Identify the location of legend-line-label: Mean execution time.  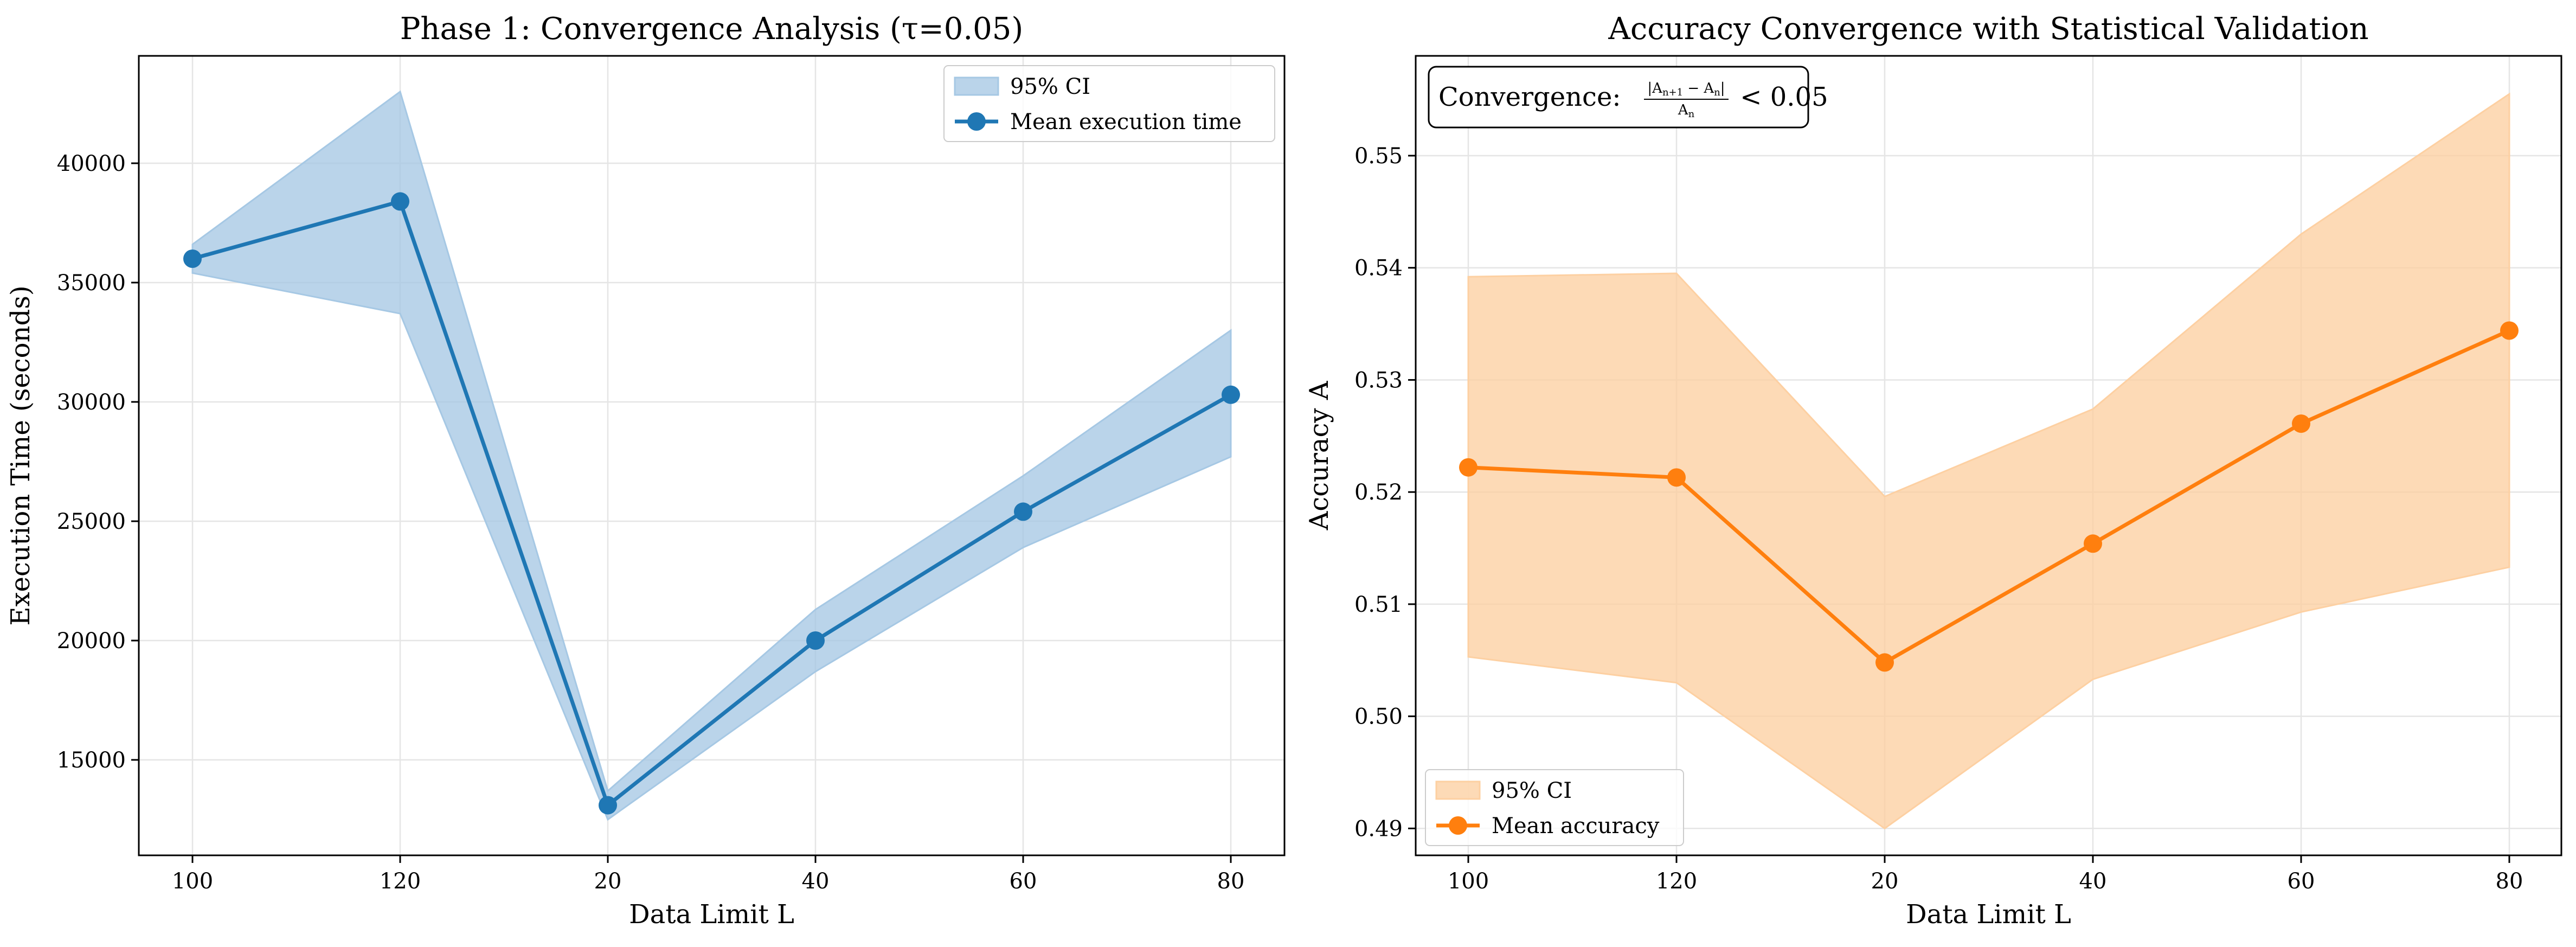
(1126, 122).